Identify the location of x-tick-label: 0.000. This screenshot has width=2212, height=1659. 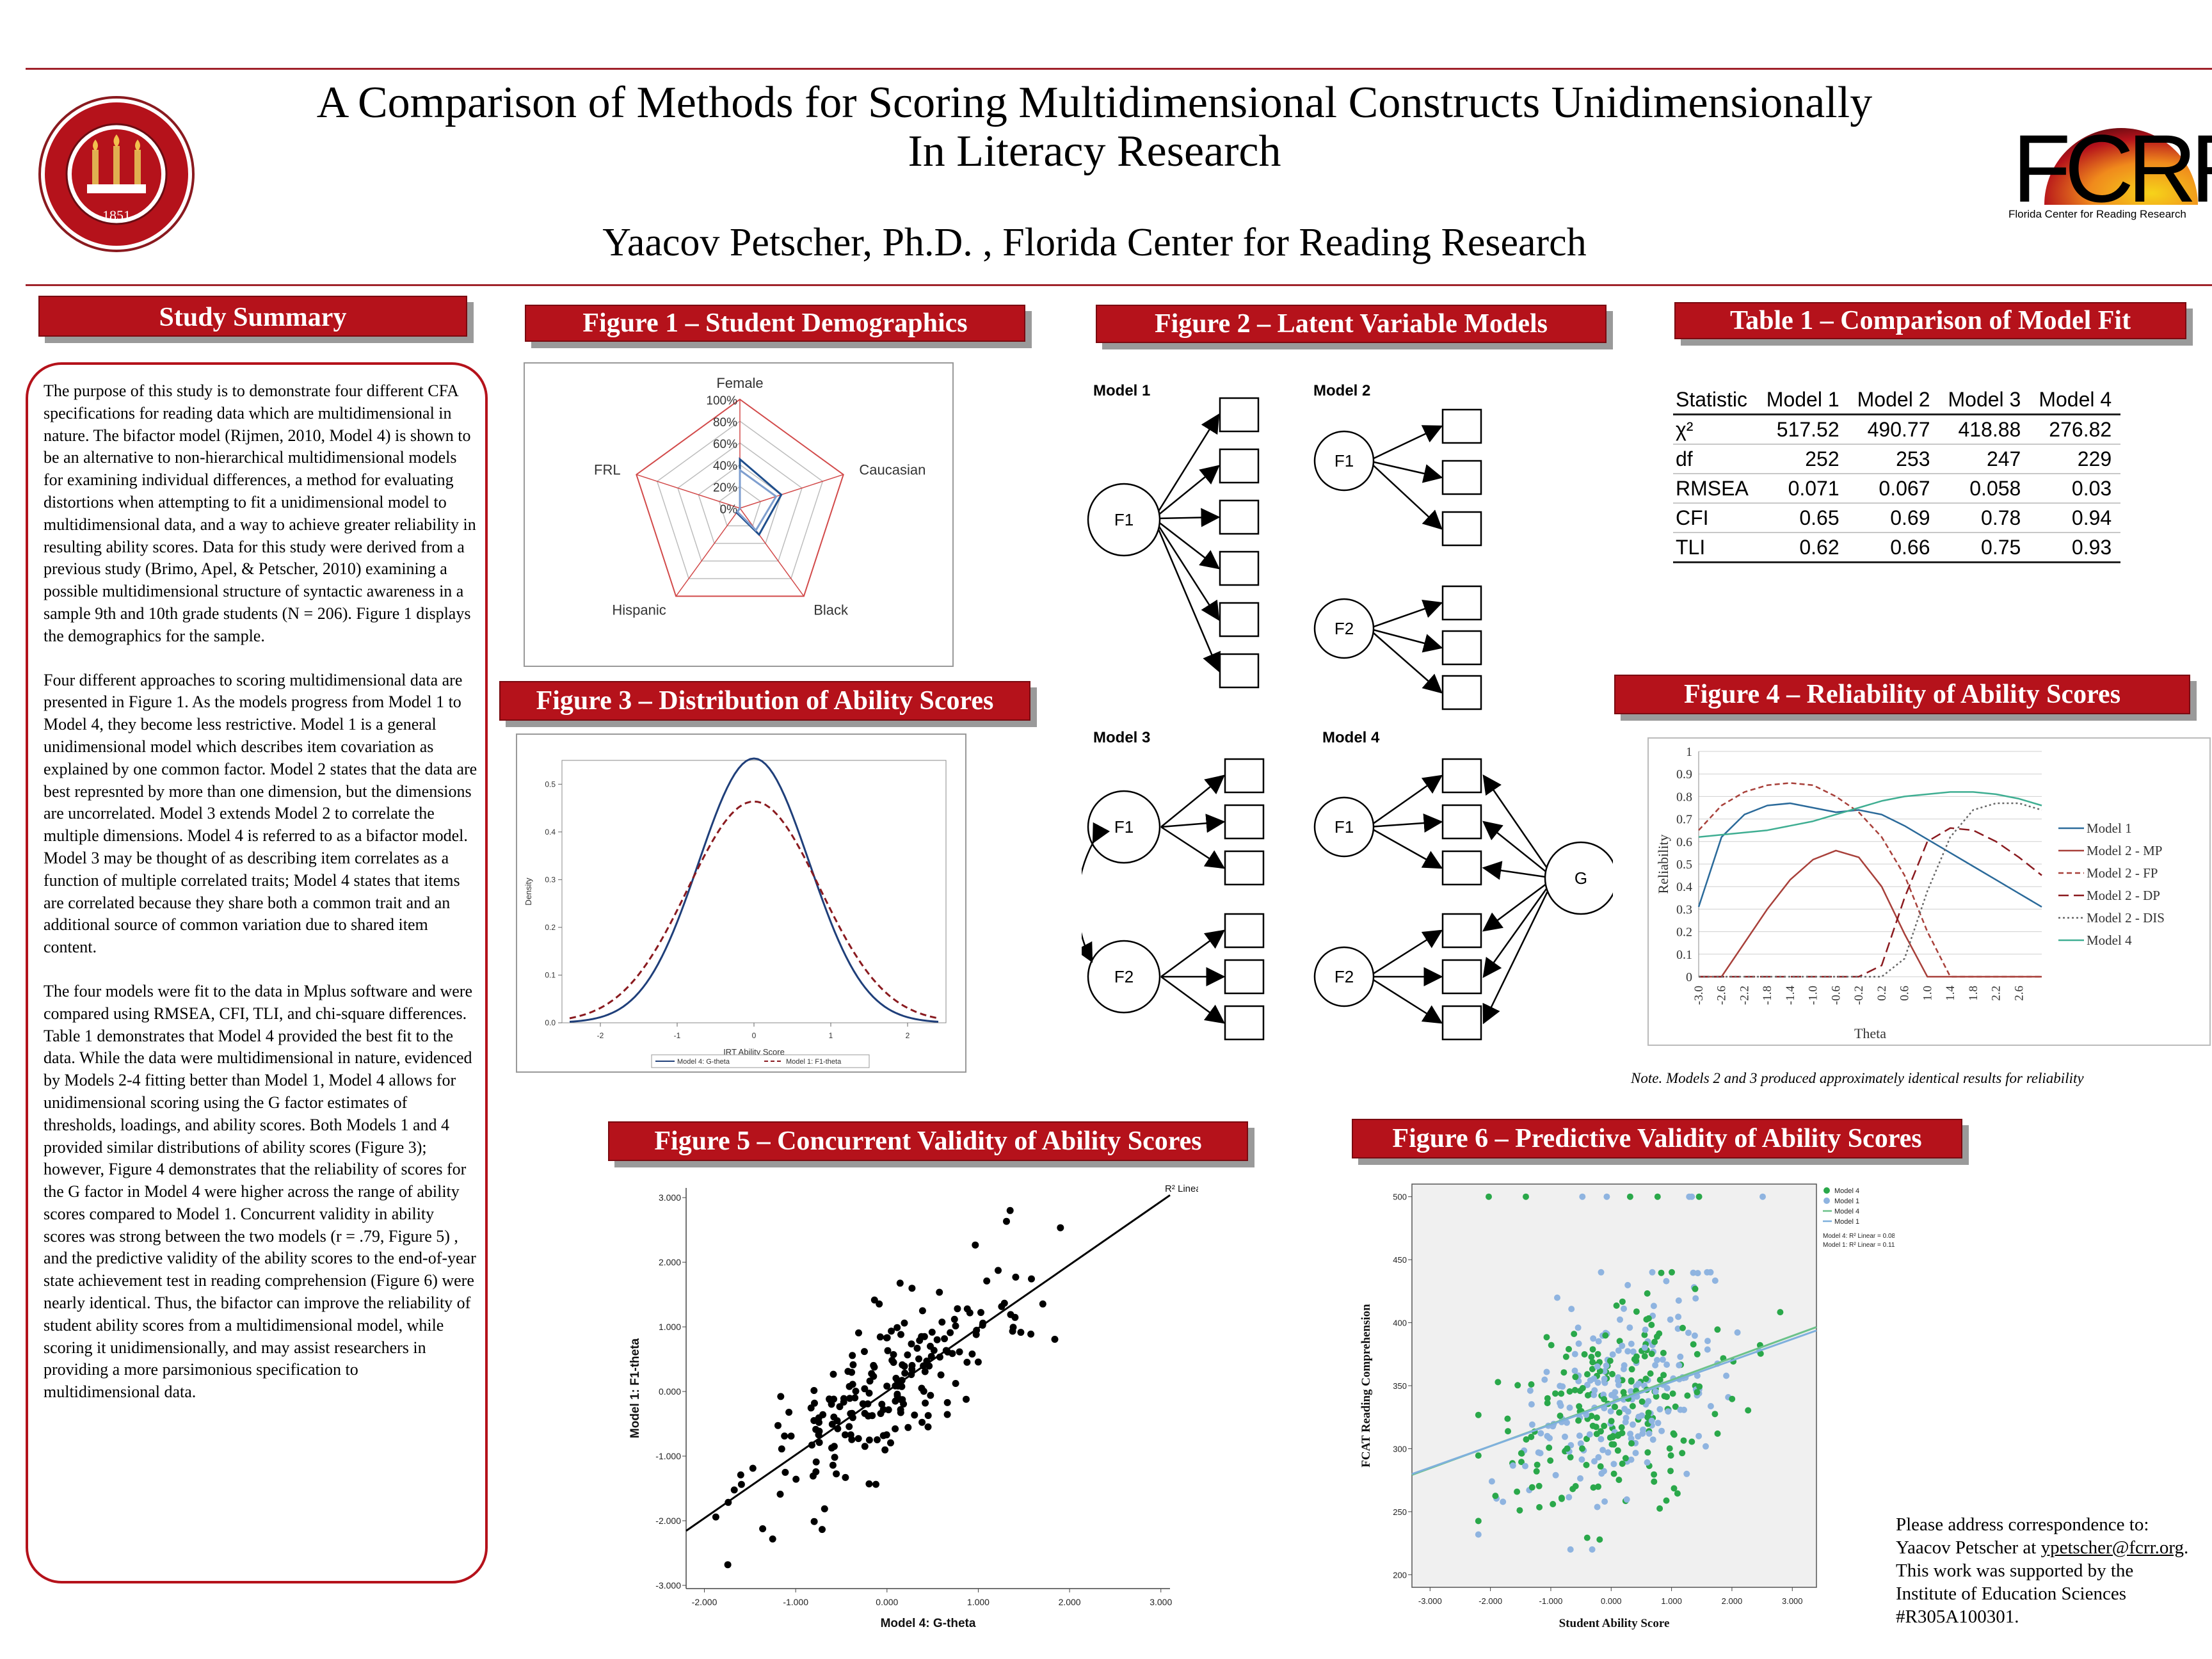
(1611, 1601).